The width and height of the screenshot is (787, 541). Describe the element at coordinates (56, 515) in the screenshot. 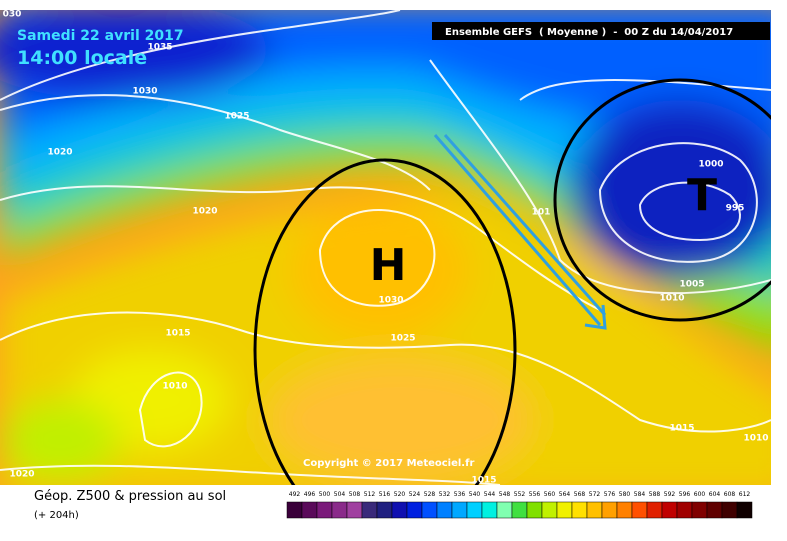

I see `lead-time: (+ 204h)` at that location.